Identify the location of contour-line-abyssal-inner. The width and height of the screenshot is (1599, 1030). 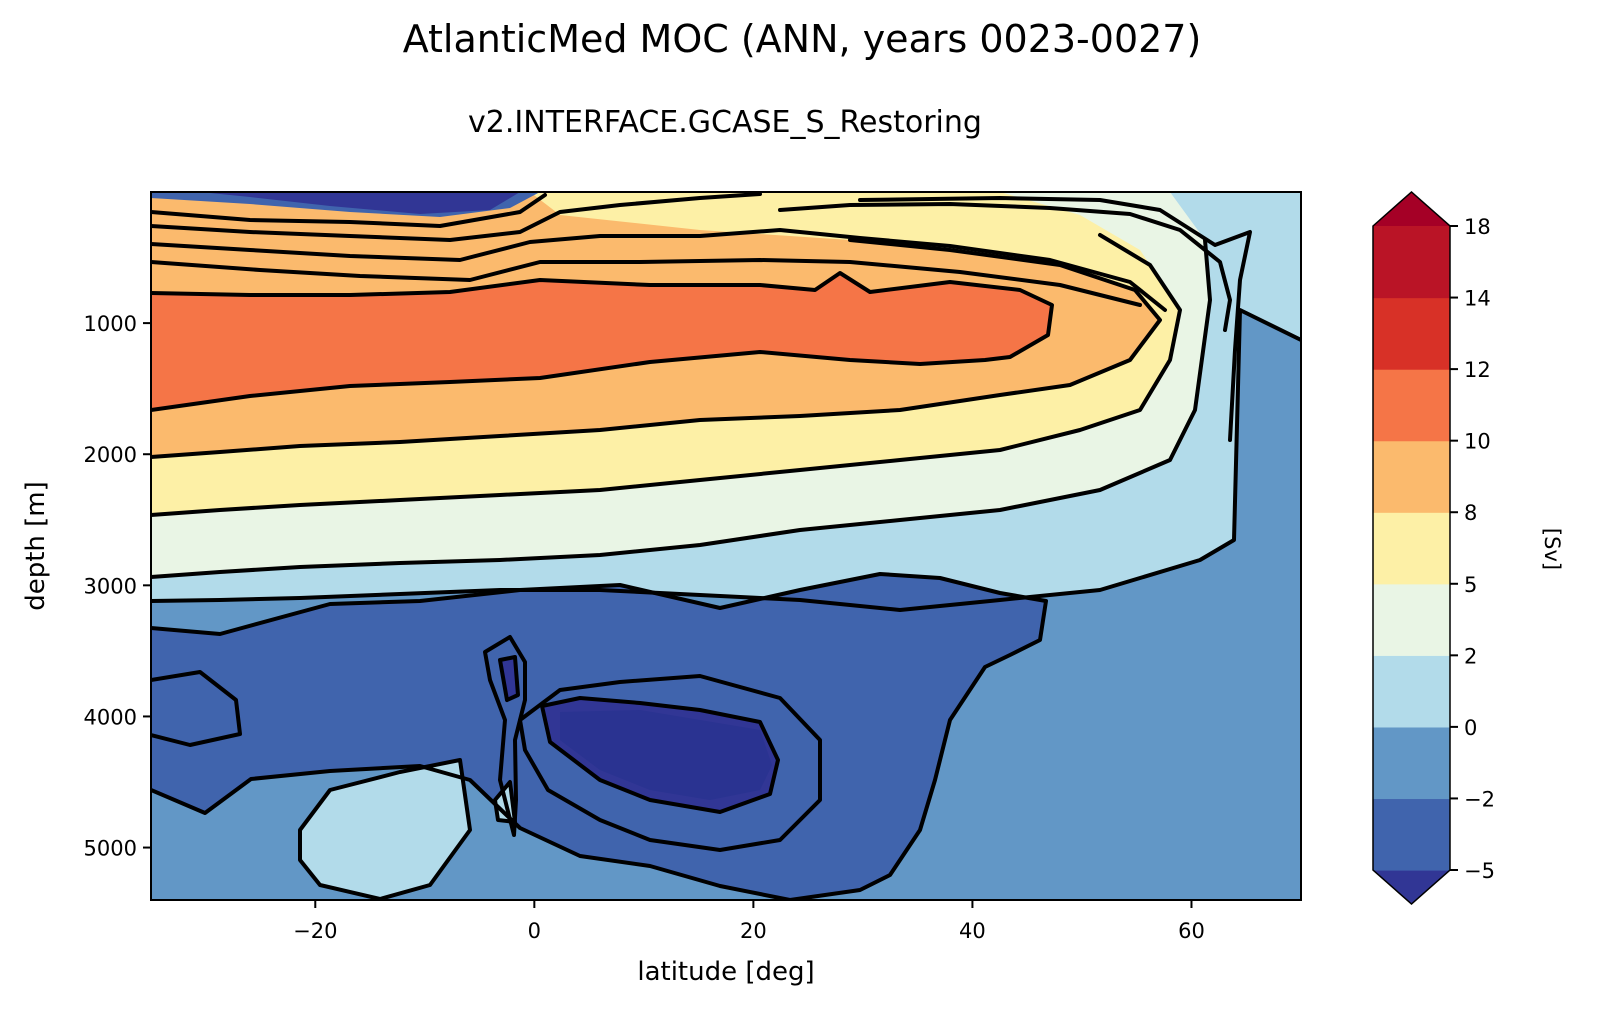
(196, 708).